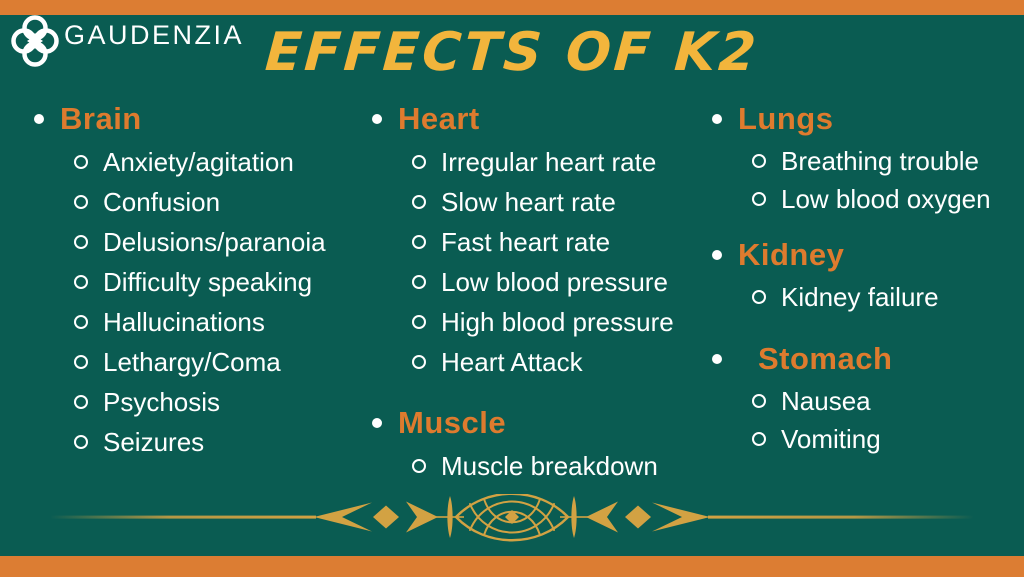  I want to click on section-heading-row: Kidney, so click(864, 255).